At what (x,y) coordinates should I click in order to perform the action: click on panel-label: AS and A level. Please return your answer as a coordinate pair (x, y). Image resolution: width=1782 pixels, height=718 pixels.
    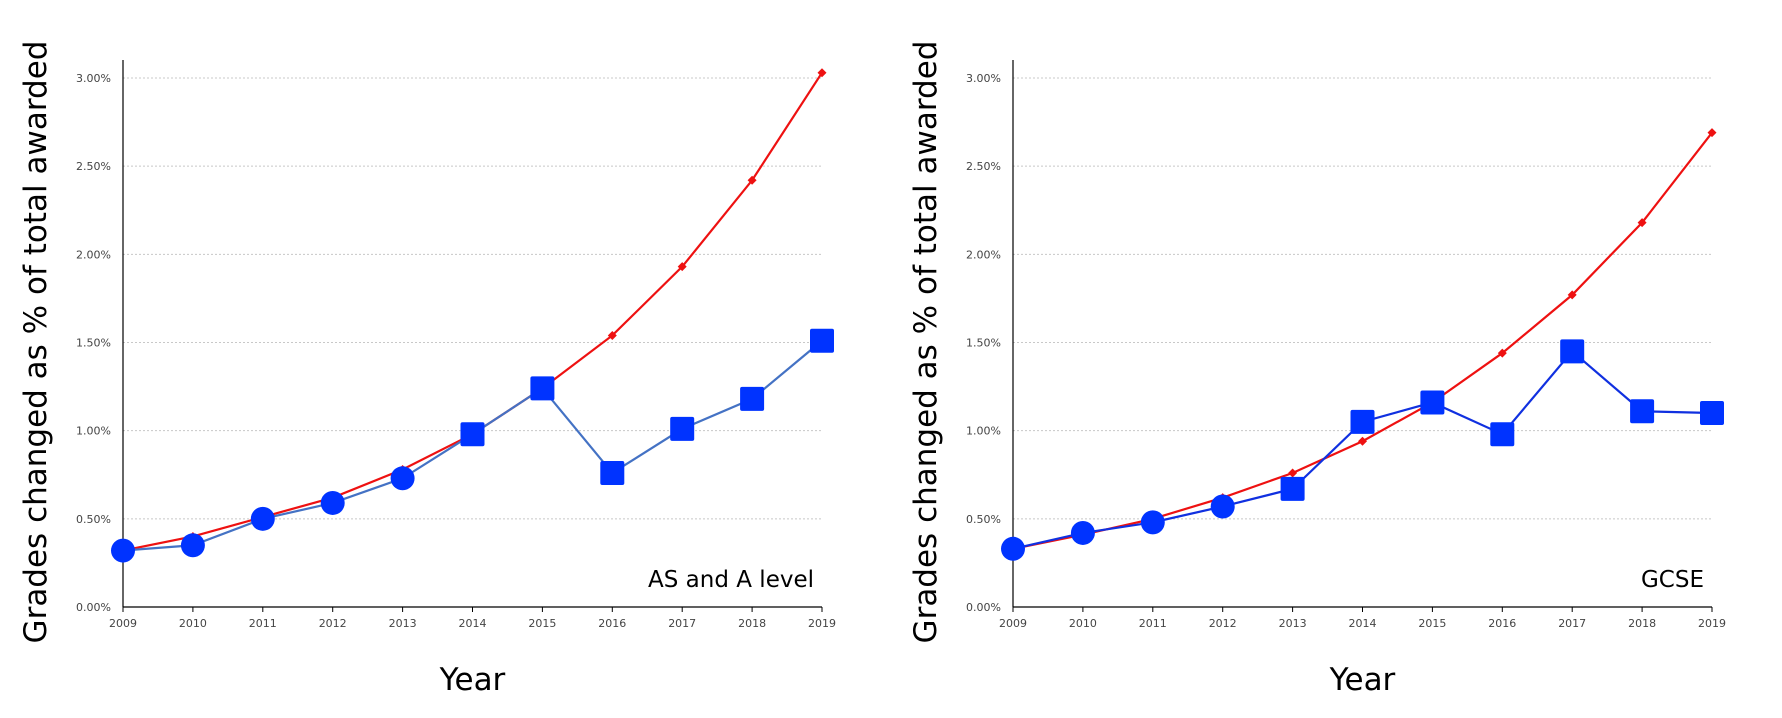
    Looking at the image, I should click on (731, 580).